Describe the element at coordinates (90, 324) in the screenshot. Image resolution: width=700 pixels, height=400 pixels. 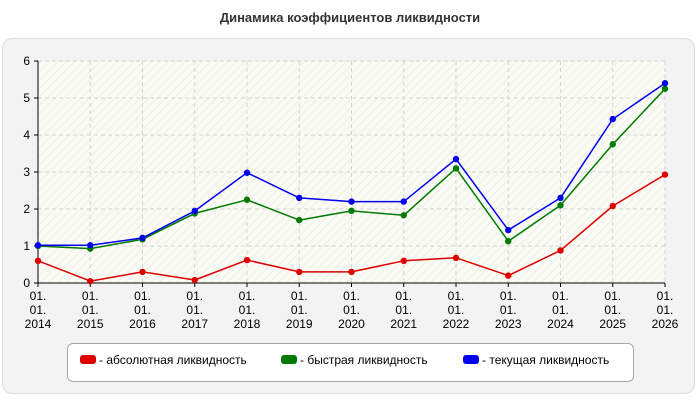
I see `x-tick-label-line: 2015` at that location.